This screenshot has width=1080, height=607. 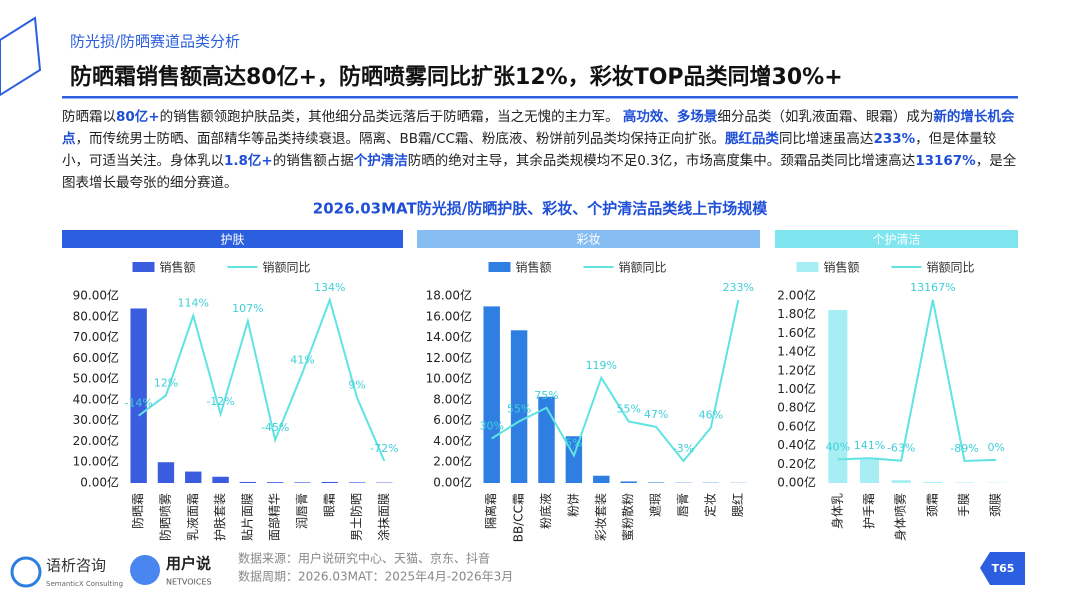 I want to click on highlight-text: 13167%, so click(x=945, y=161).